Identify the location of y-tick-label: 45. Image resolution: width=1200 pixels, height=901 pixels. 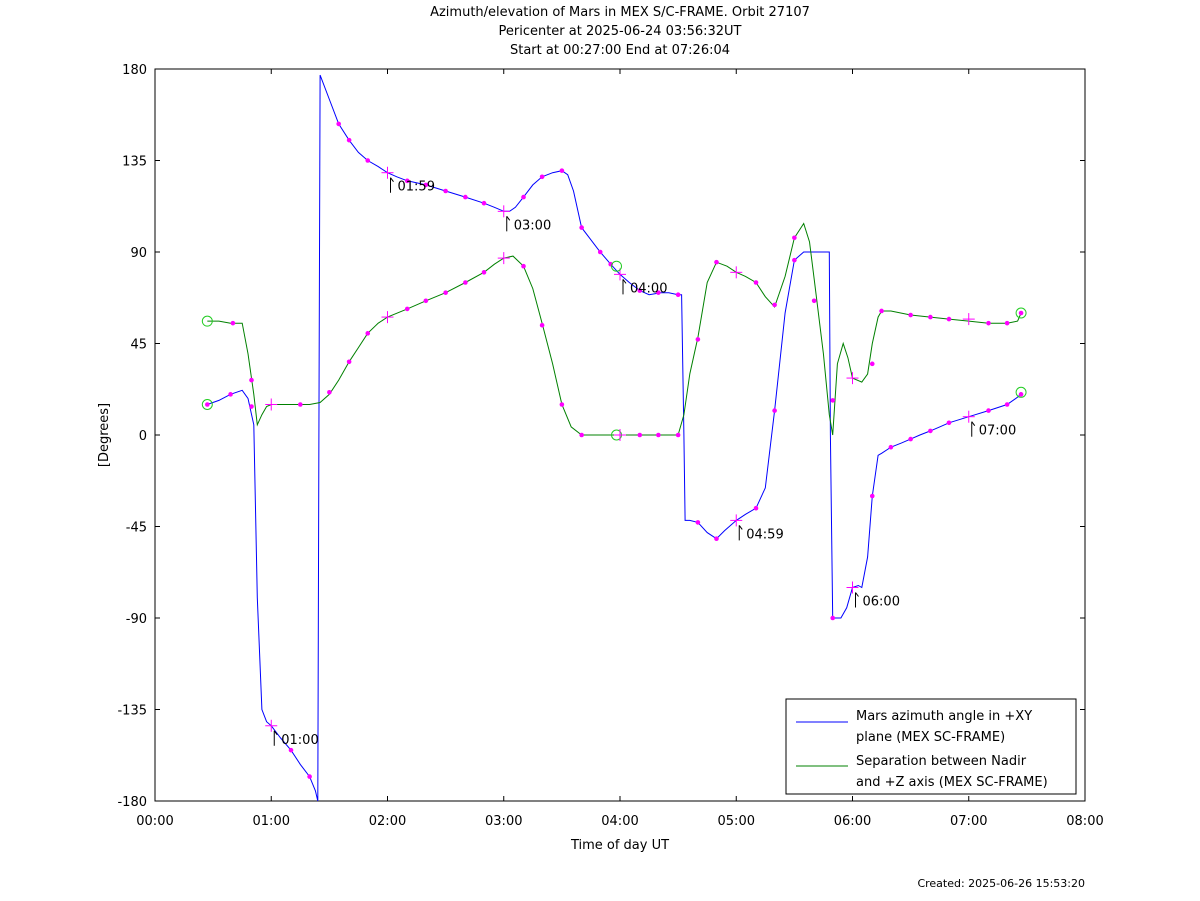
(138, 345).